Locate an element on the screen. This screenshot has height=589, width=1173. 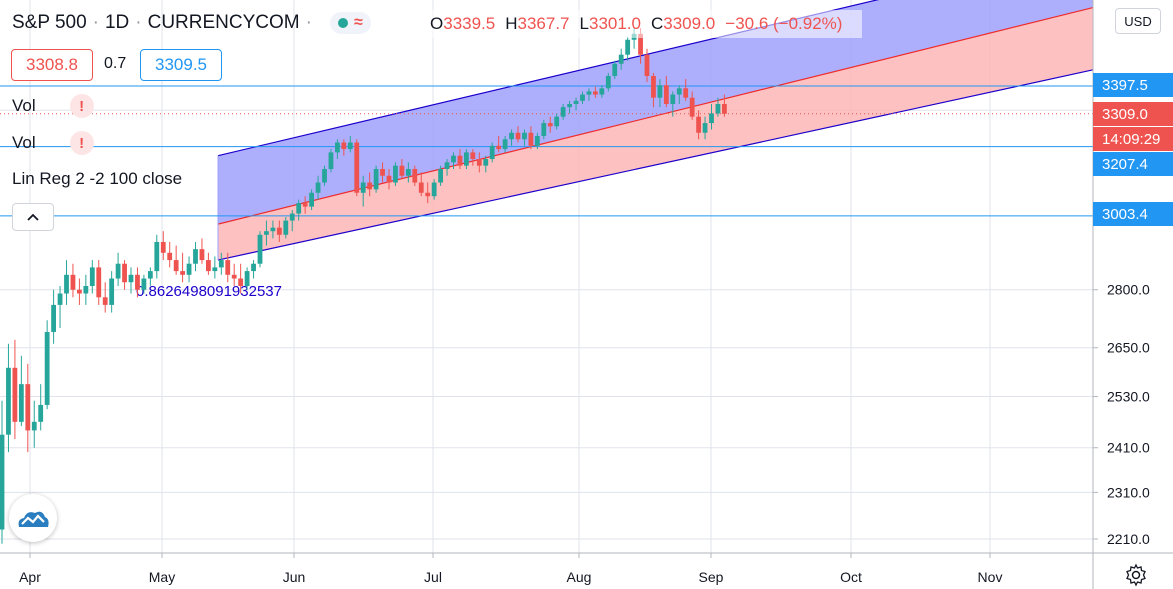
indicator-linreg: Lin Reg 2 -2 100 close is located at coordinates (97, 179).